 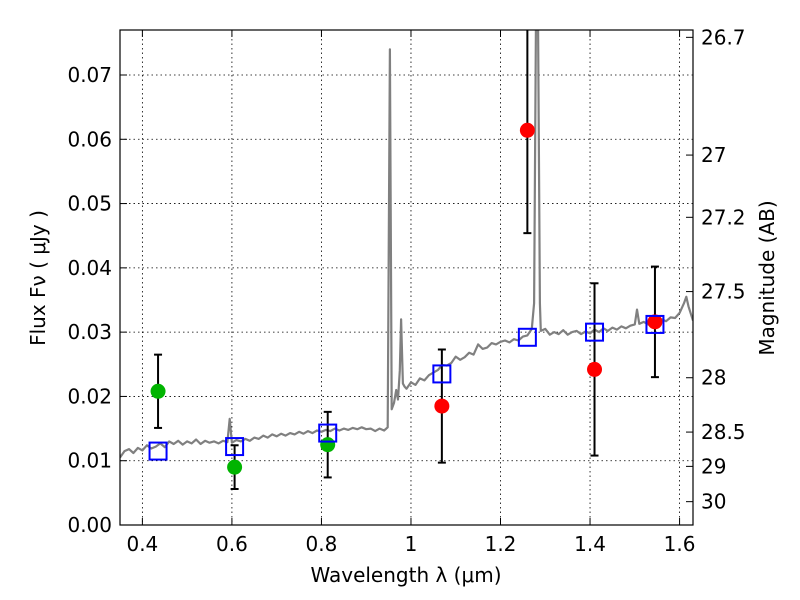 What do you see at coordinates (723, 432) in the screenshot?
I see `mag-tick-label: 28.5` at bounding box center [723, 432].